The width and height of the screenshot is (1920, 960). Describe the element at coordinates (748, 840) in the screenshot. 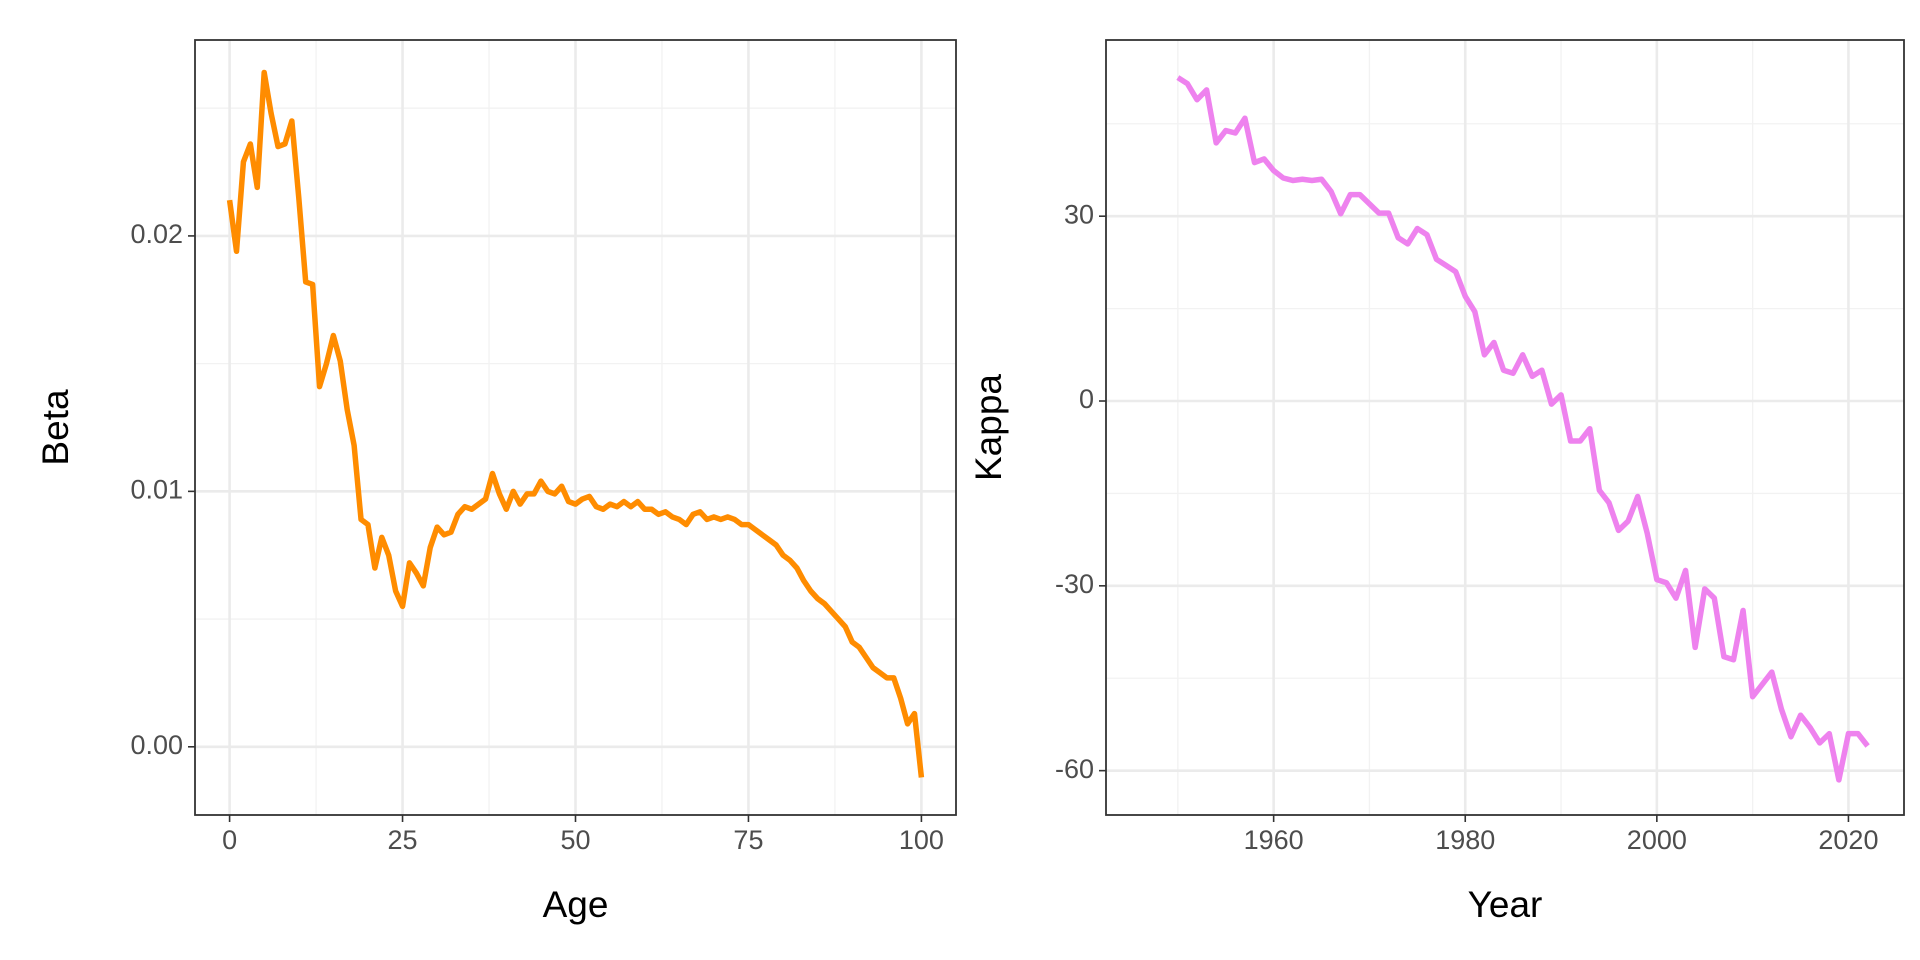

I see `x-tick-label: 75` at that location.